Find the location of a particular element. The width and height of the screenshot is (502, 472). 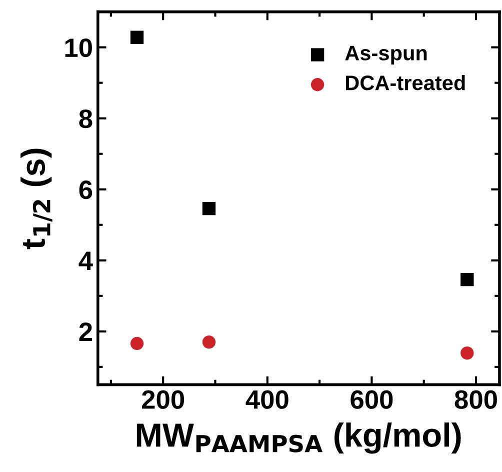

y-tick-label: 8 is located at coordinates (85, 118).